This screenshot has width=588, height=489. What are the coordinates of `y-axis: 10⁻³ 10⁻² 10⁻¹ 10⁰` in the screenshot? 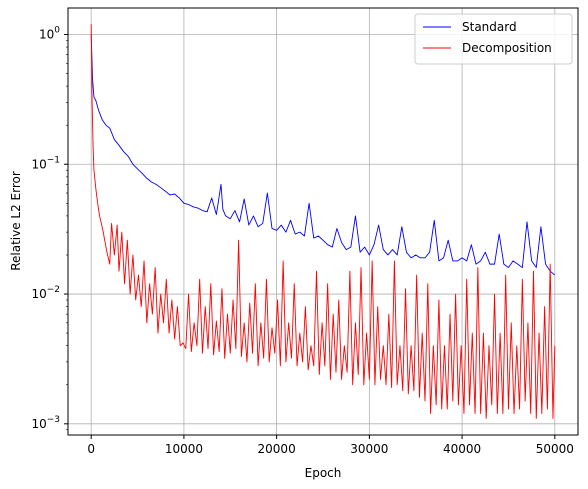 It's located at (49, 228).